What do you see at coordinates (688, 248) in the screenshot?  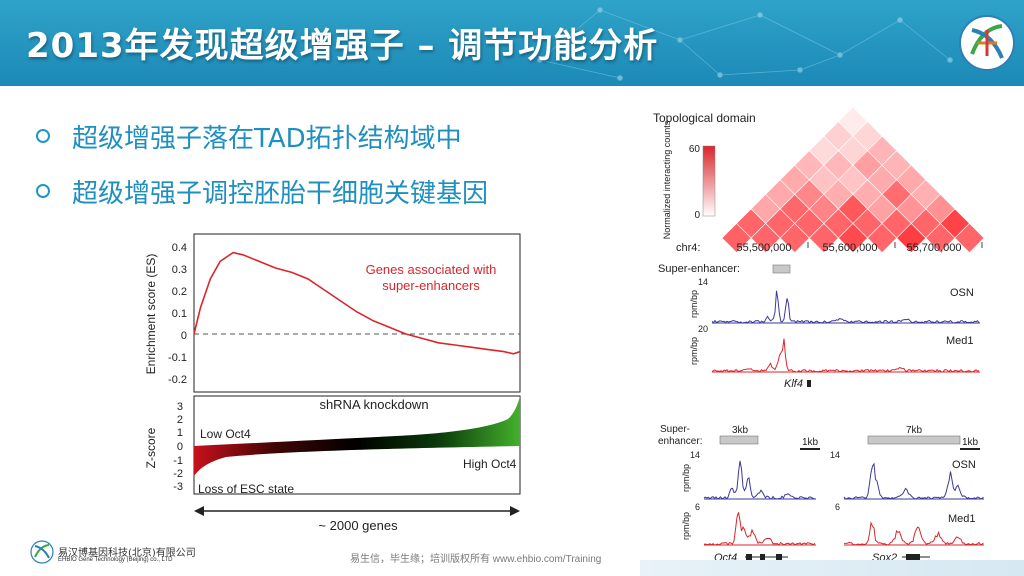 I see `chr-label: chr4:` at bounding box center [688, 248].